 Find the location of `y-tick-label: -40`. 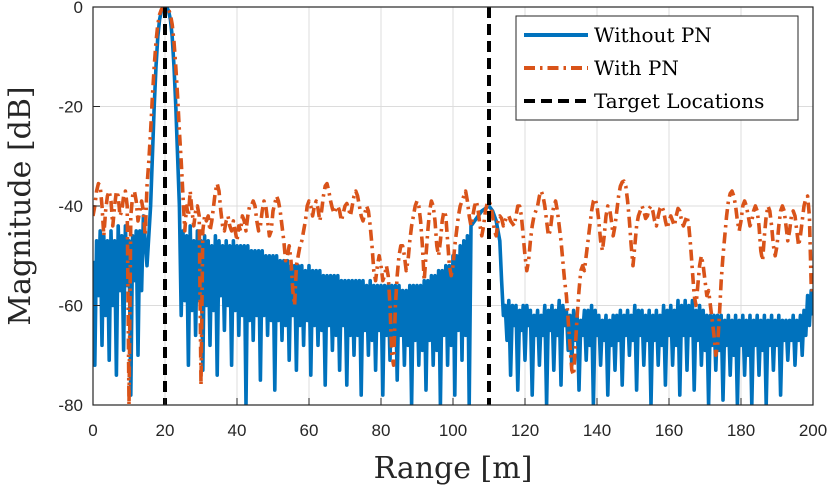

y-tick-label: -40 is located at coordinates (70, 206).